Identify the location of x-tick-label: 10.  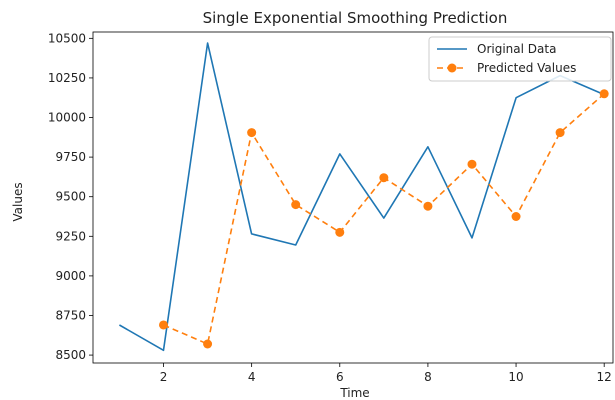
(515, 377).